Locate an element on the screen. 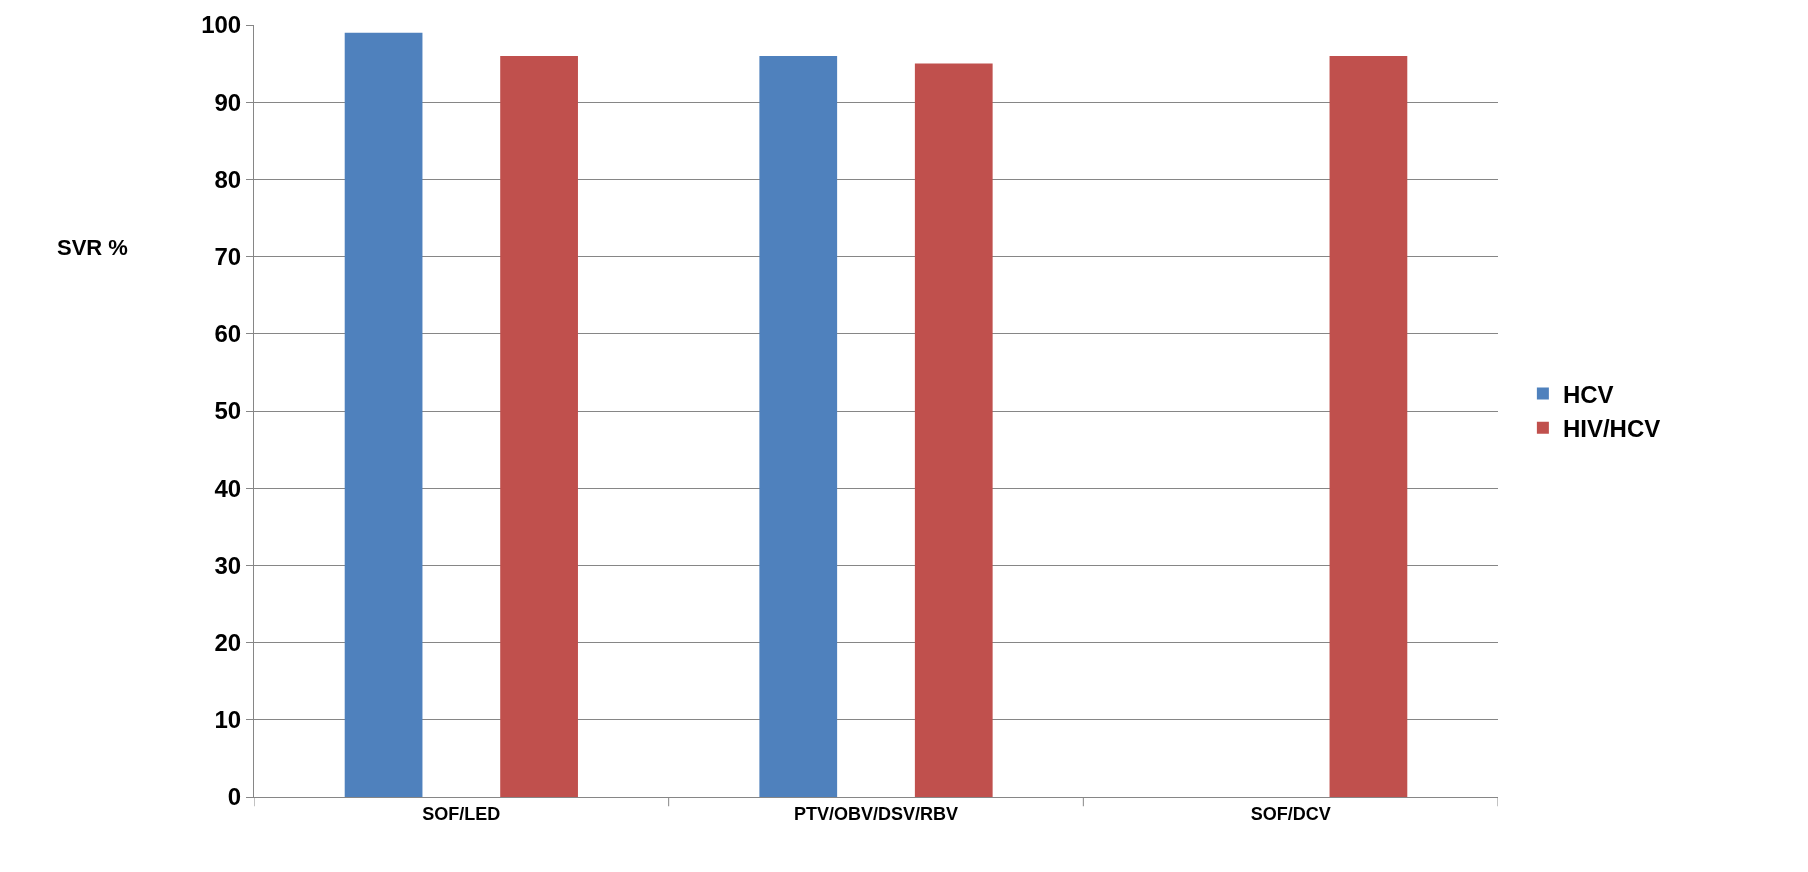  y-tick-label: 70 is located at coordinates (228, 256).